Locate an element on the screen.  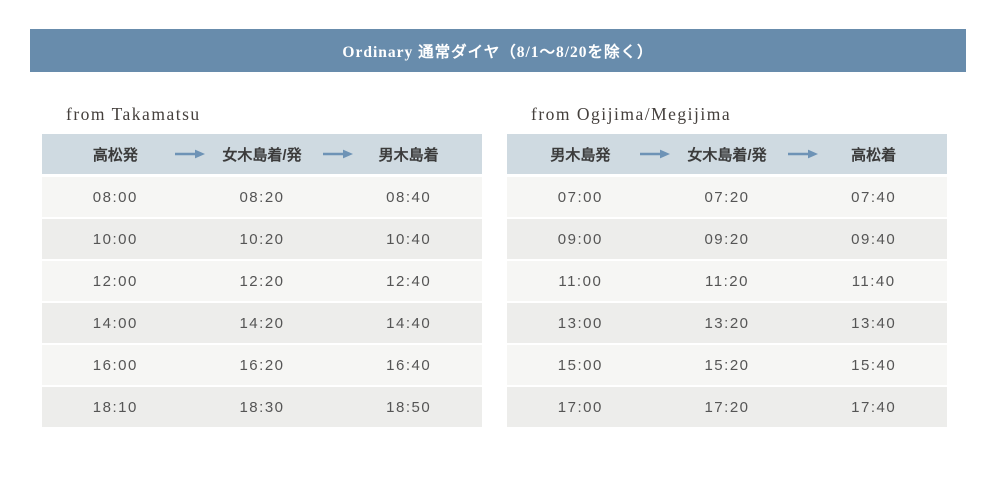
time-cell: 13:00 is located at coordinates (580, 323).